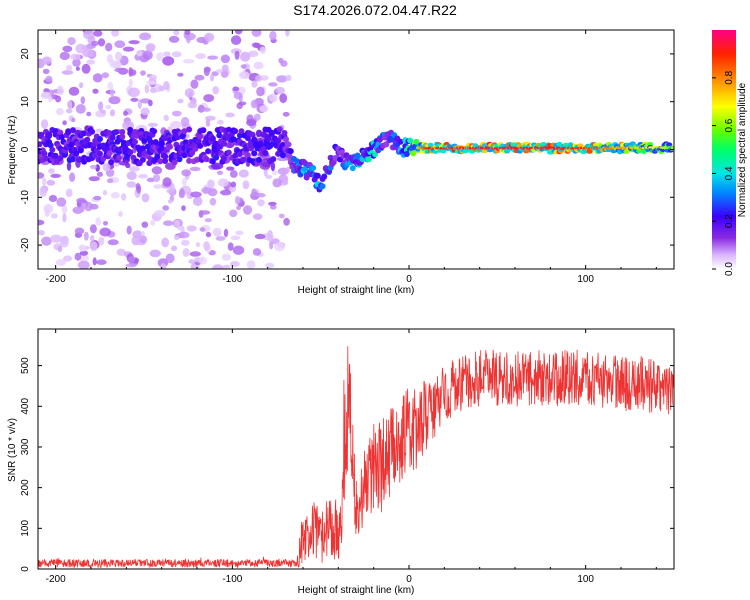 The width and height of the screenshot is (750, 600). What do you see at coordinates (12, 450) in the screenshot?
I see `snr-y-axis-label: SNR (10 * v/v)` at bounding box center [12, 450].